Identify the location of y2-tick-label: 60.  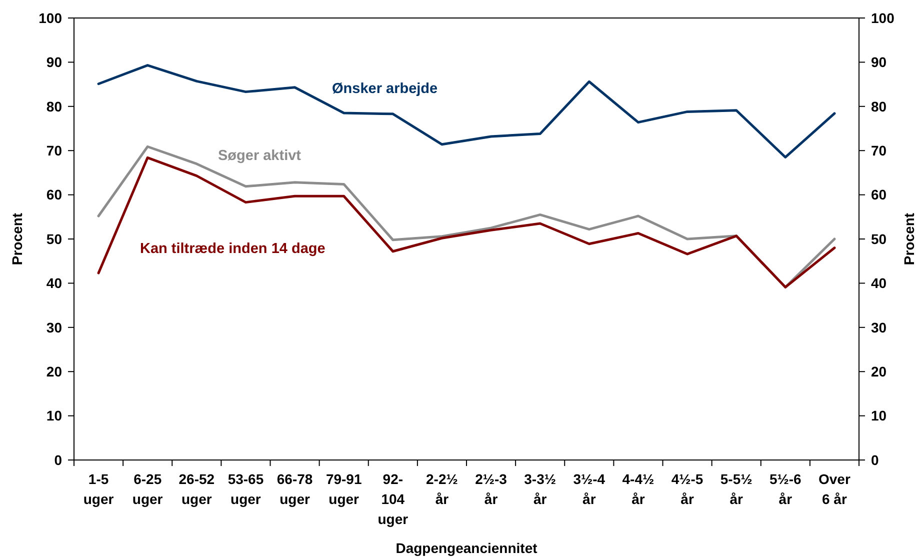
(879, 194).